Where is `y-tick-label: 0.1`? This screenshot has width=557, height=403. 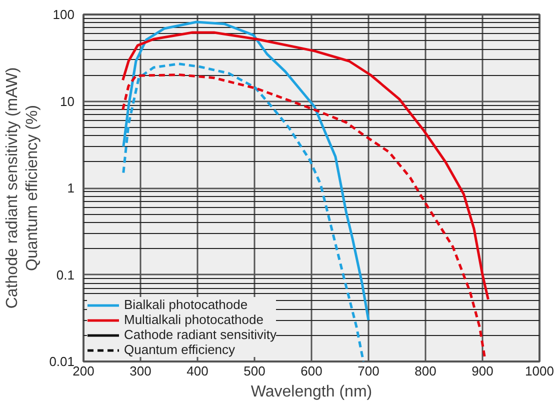 y-tick-label: 0.1 is located at coordinates (65, 274).